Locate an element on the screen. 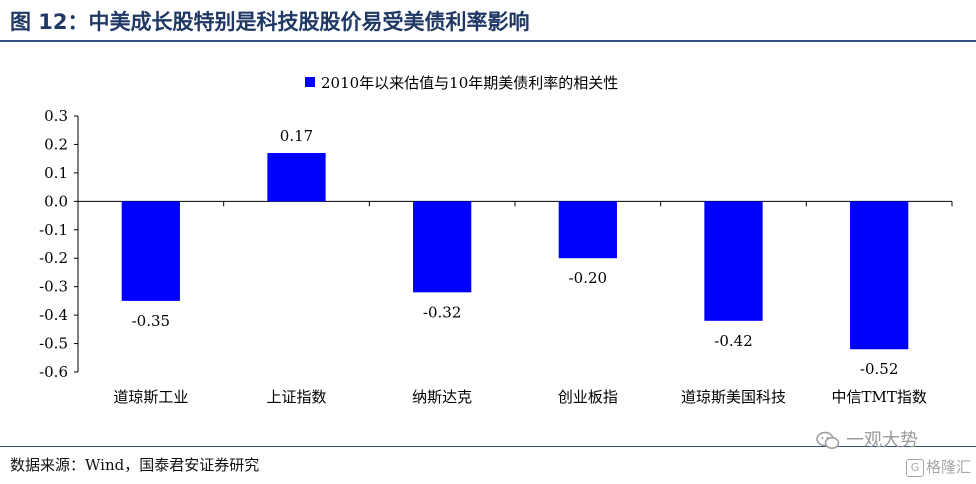  watermark-text: 一观大势 is located at coordinates (882, 440).